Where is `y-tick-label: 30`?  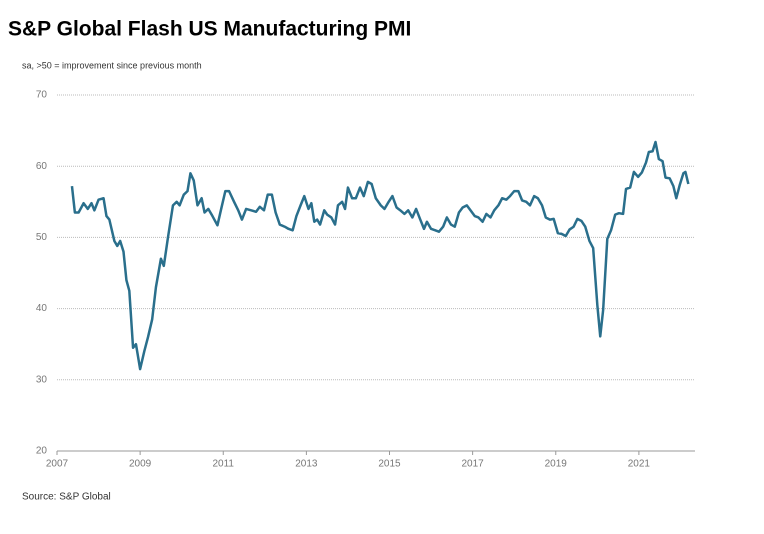 y-tick-label: 30 is located at coordinates (42, 379).